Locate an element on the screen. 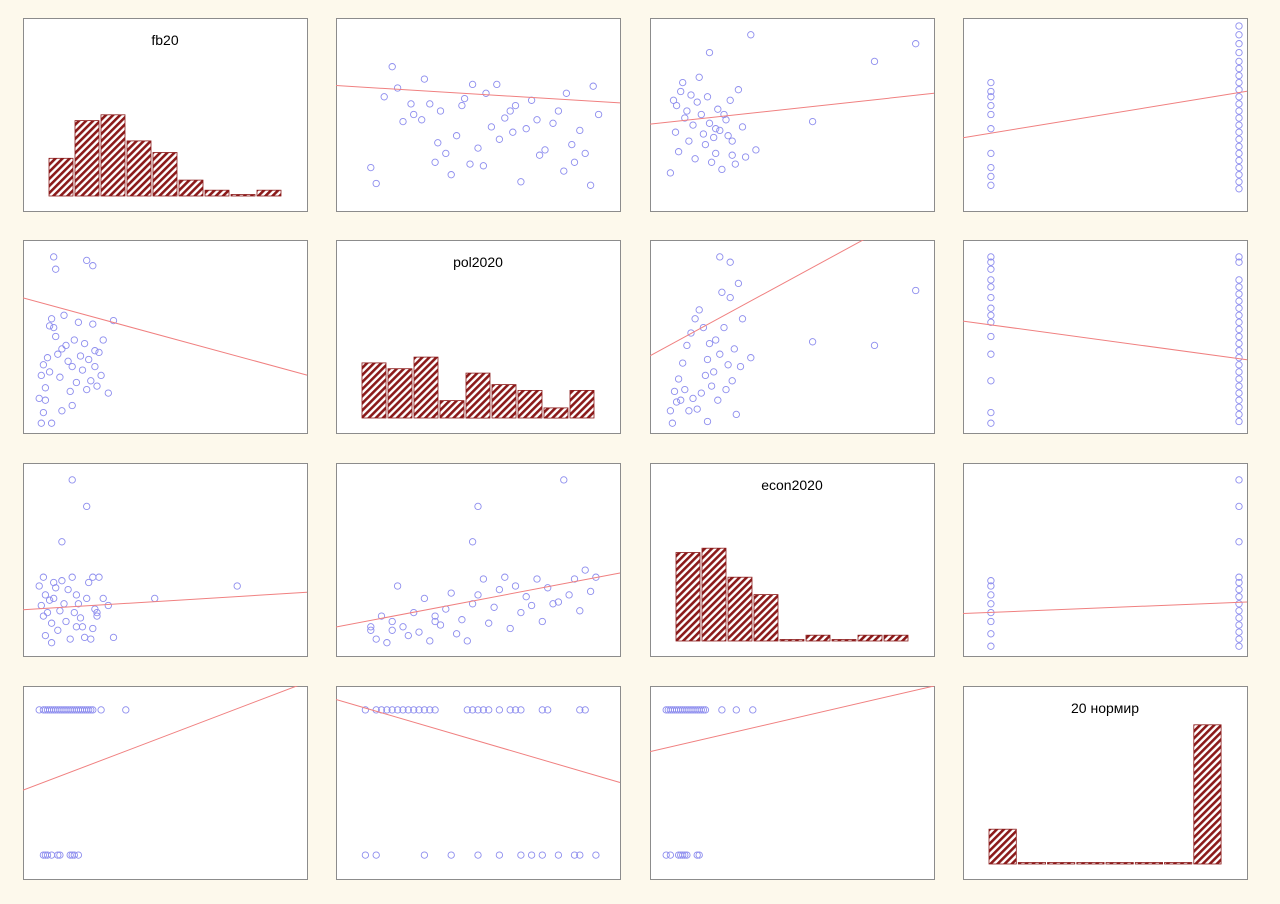  panel-r1-c2 is located at coordinates (792, 337).